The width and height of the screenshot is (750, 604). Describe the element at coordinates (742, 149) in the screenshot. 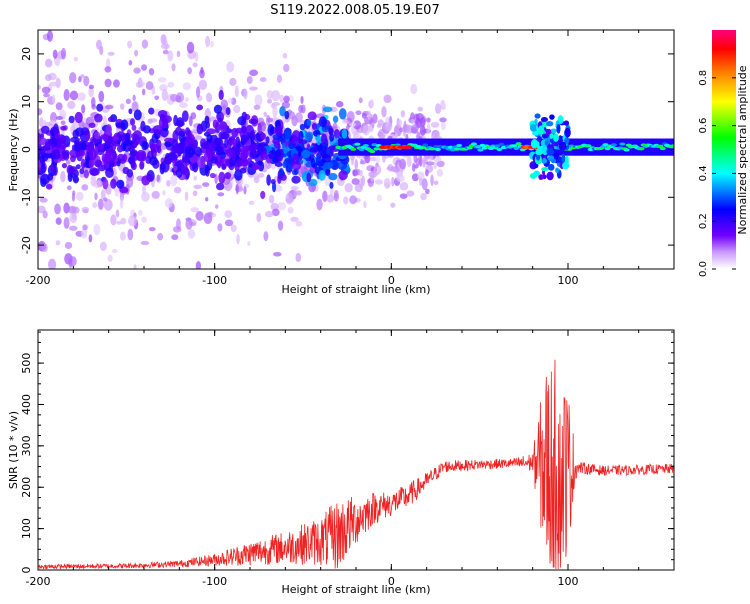

I see `colorbar-label: Normalized spectral amplitude` at that location.